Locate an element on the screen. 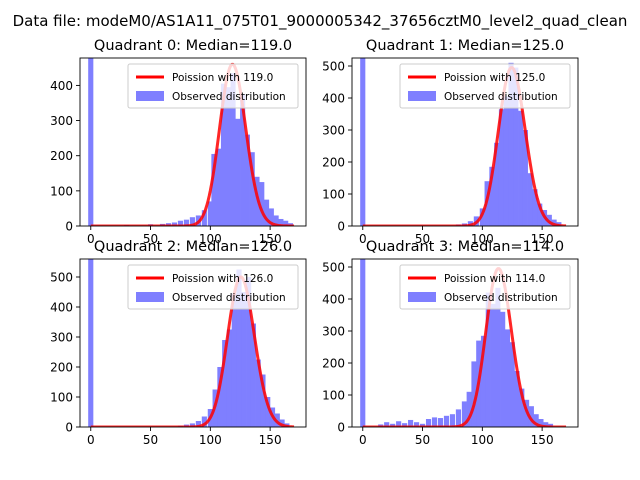  legend: Poission with 125.0 Observed distribution is located at coordinates (485, 86).